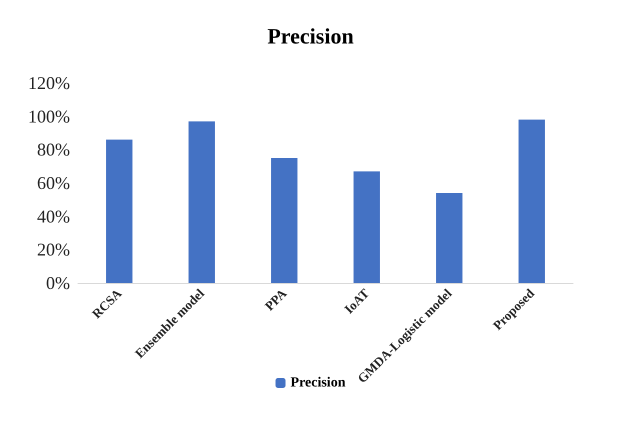 The height and width of the screenshot is (421, 623). I want to click on y-tick-label: 20%, so click(53, 250).